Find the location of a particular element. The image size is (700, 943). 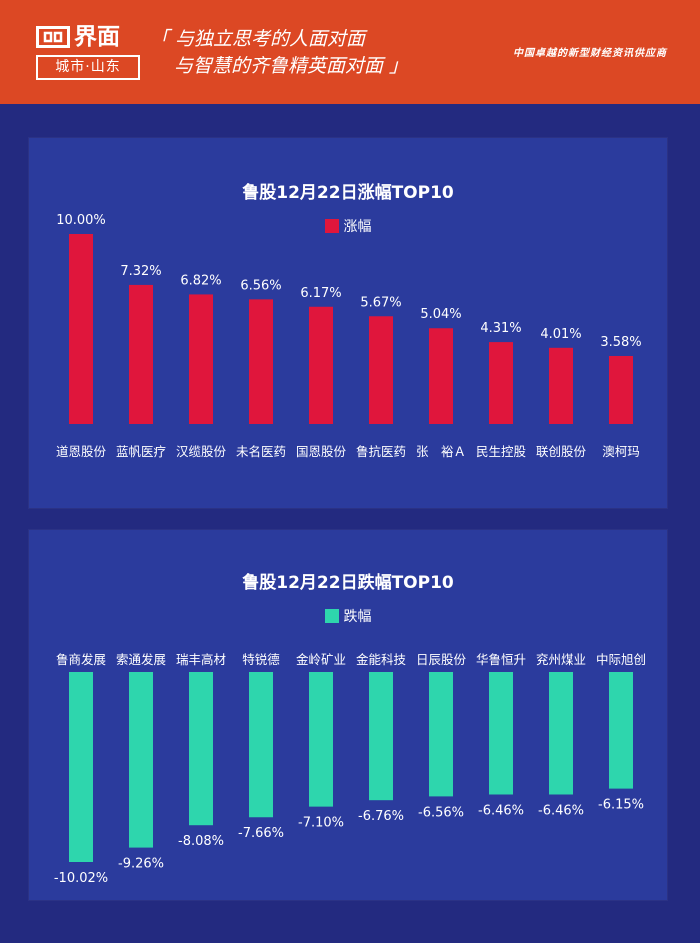

gain-category-label: 未名医药 is located at coordinates (261, 451).